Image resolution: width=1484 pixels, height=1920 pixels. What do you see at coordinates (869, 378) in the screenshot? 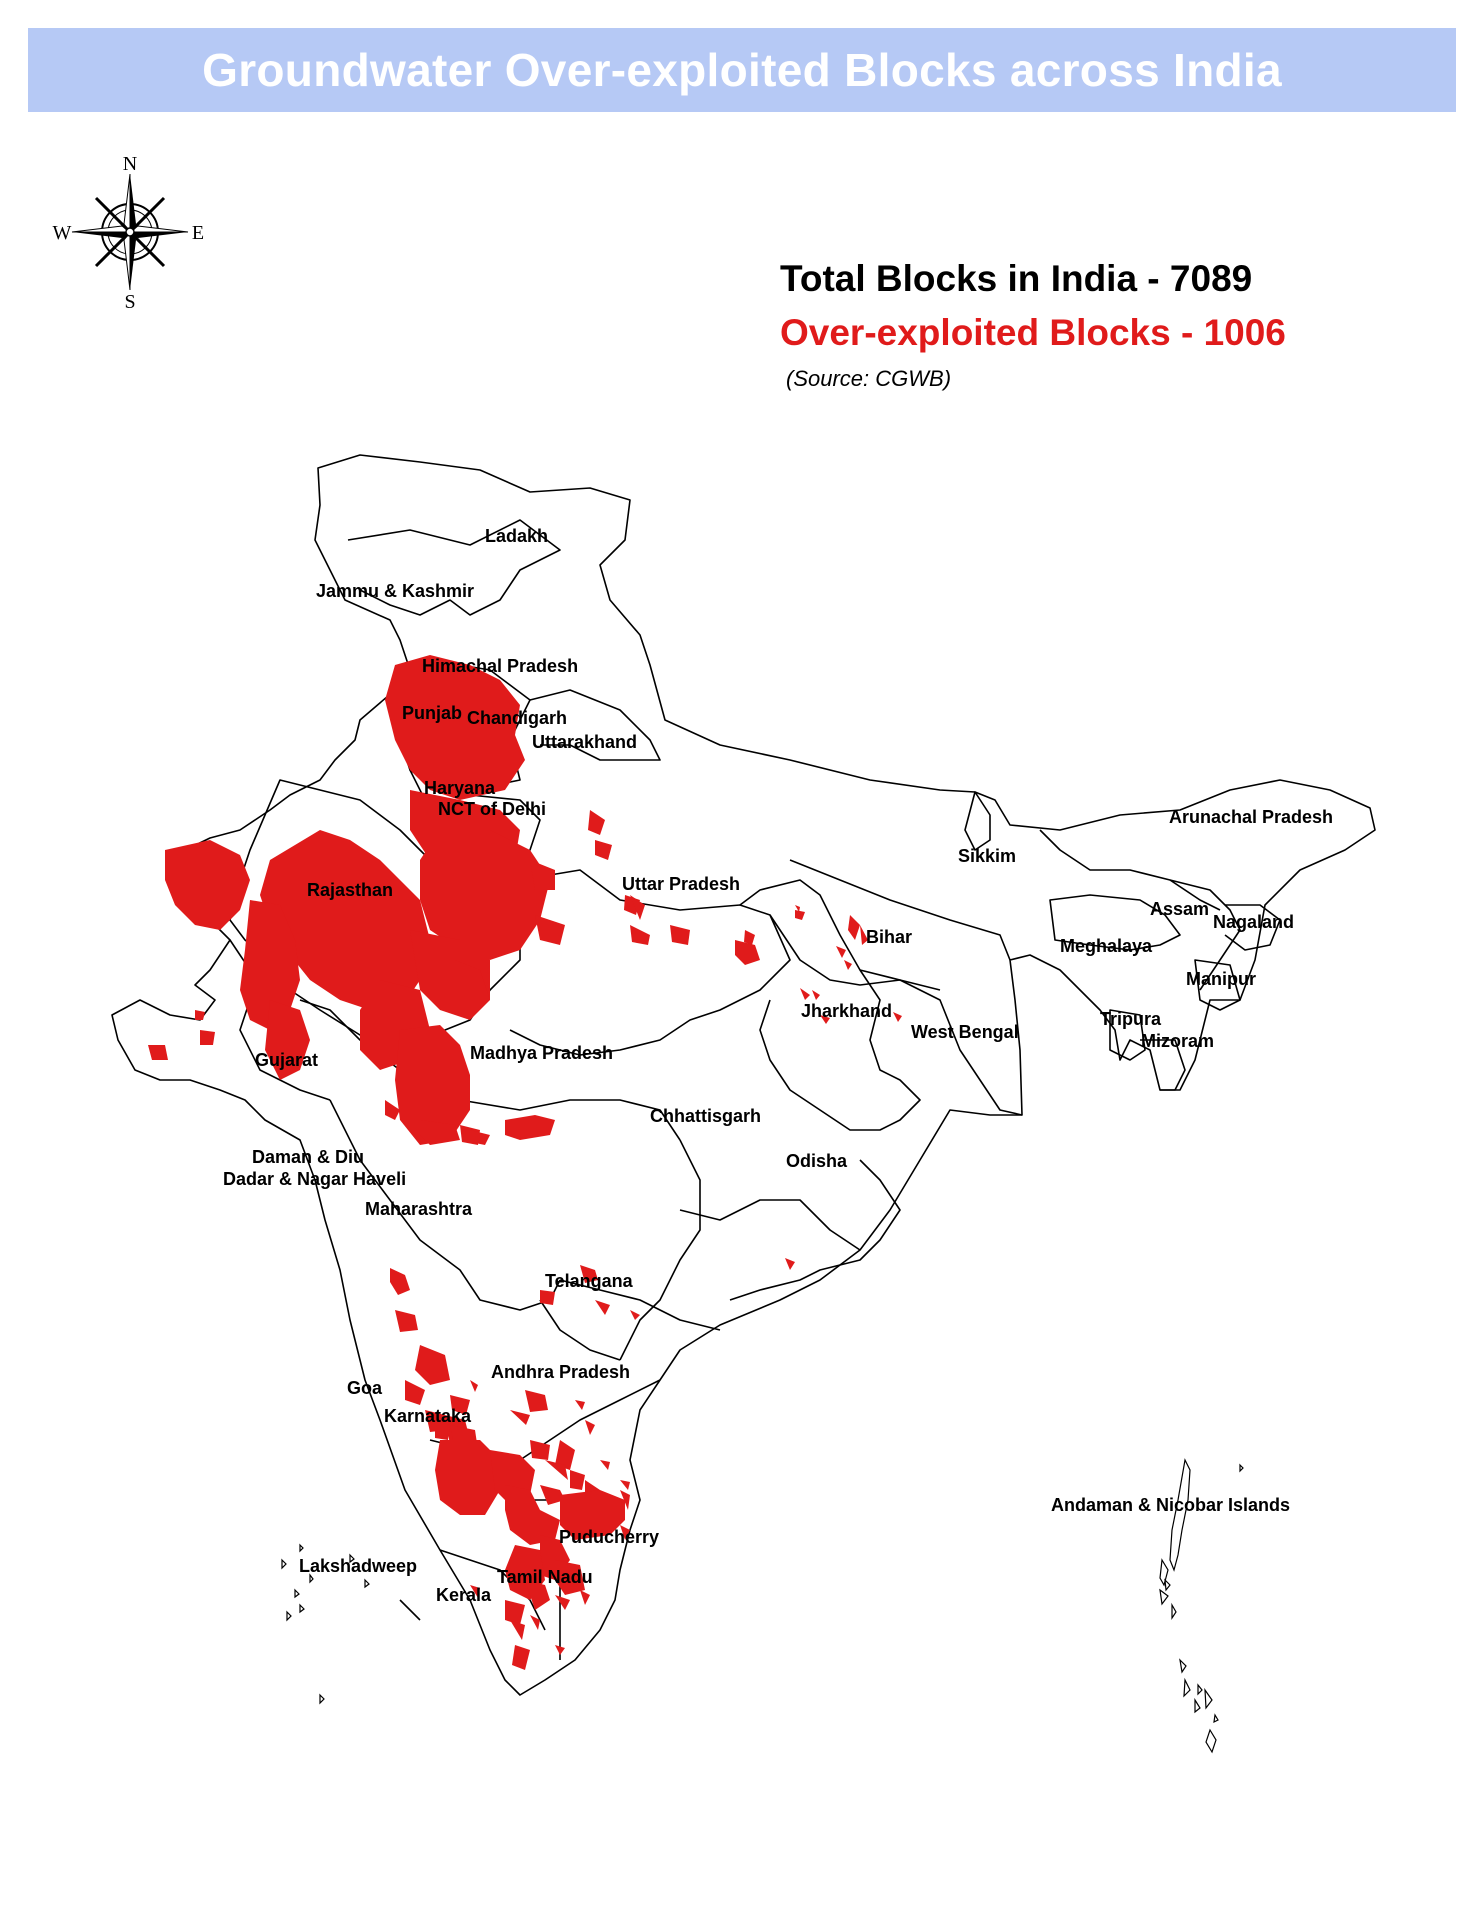
I see `source-text: (Source: CGWB)` at bounding box center [869, 378].